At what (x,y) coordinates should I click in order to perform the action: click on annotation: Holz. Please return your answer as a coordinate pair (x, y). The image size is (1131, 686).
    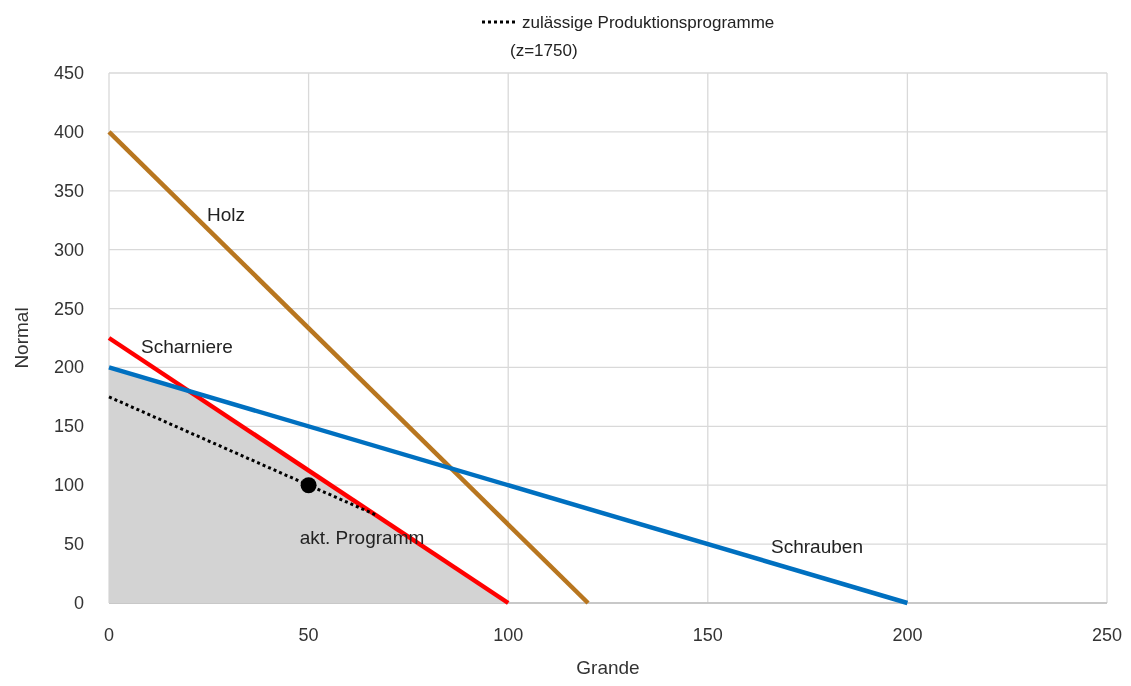
    Looking at the image, I should click on (226, 214).